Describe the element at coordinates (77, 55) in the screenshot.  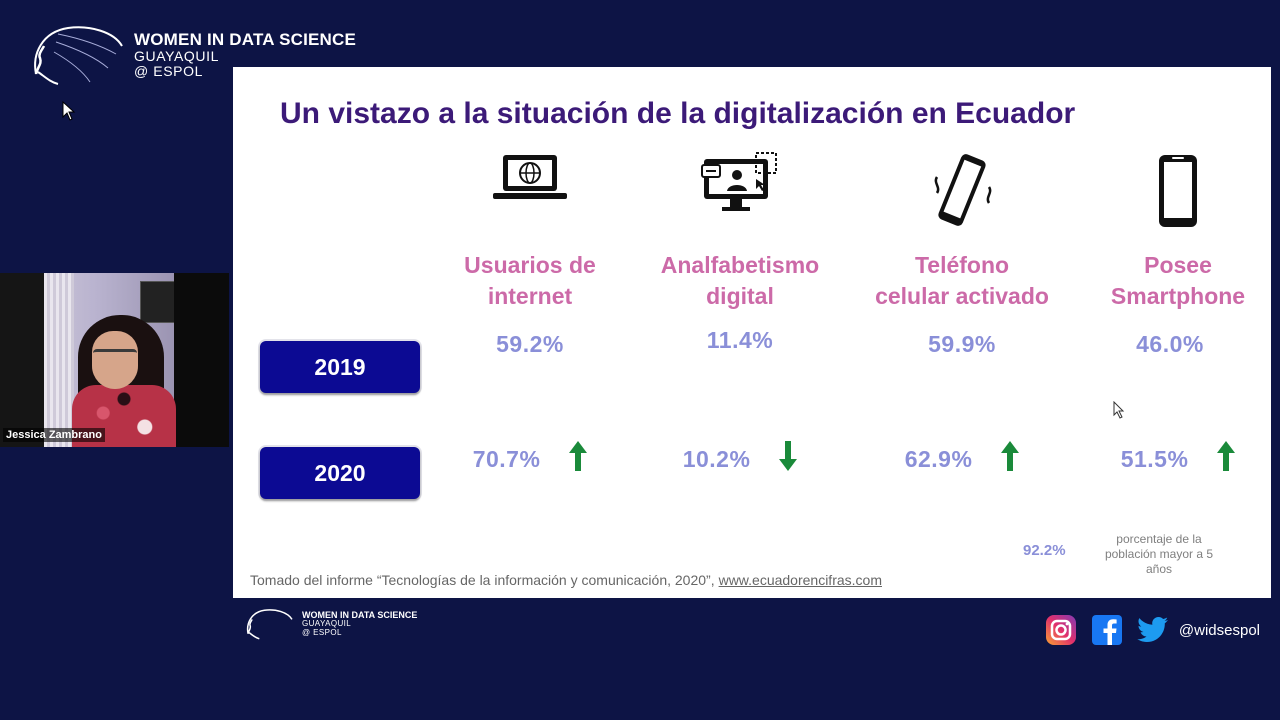
I see `wids-logo-icon` at that location.